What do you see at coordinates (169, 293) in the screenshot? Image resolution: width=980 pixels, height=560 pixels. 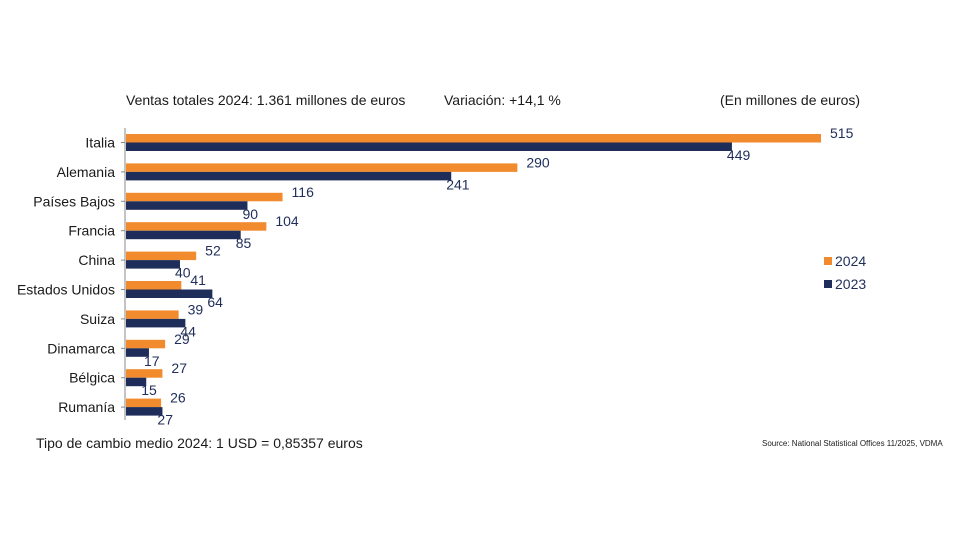 I see `bar-2023-estados-unidos` at bounding box center [169, 293].